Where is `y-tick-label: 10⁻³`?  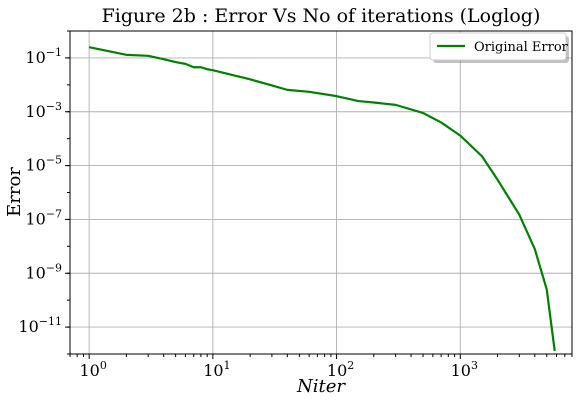
y-tick-label: 10⁻³ is located at coordinates (43, 110).